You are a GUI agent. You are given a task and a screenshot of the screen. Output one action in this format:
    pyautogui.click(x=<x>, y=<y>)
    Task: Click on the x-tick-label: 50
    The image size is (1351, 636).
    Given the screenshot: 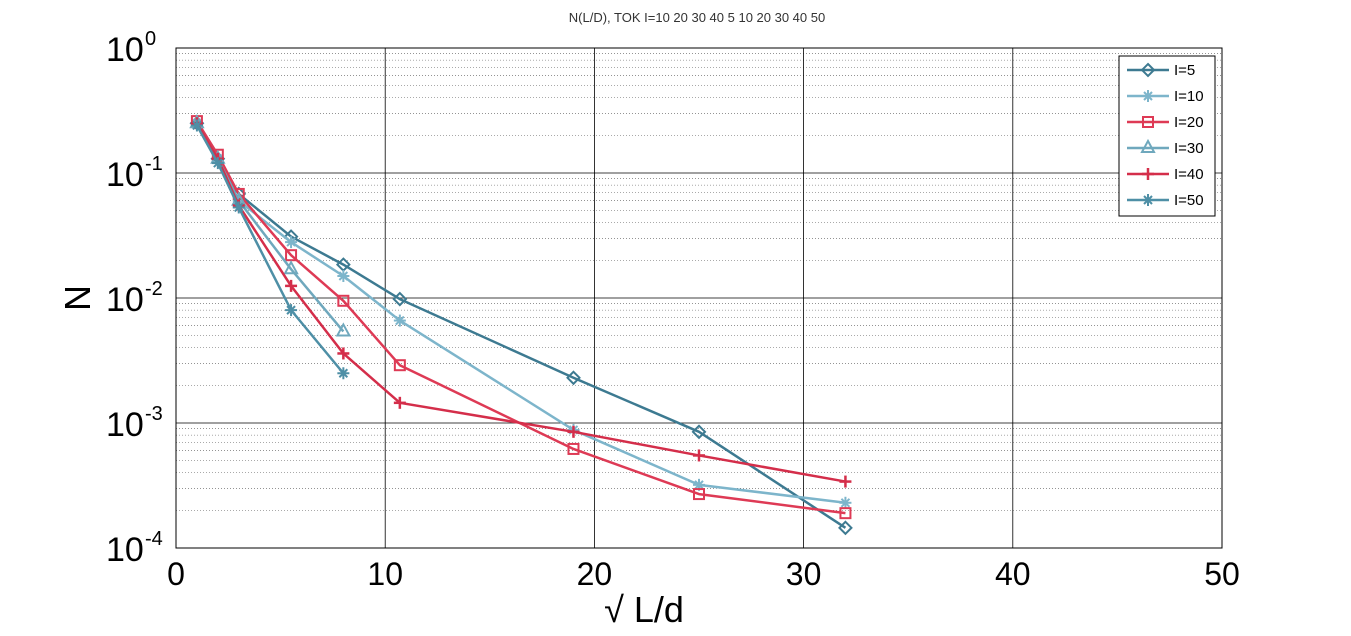 What is the action you would take?
    pyautogui.click(x=1222, y=574)
    